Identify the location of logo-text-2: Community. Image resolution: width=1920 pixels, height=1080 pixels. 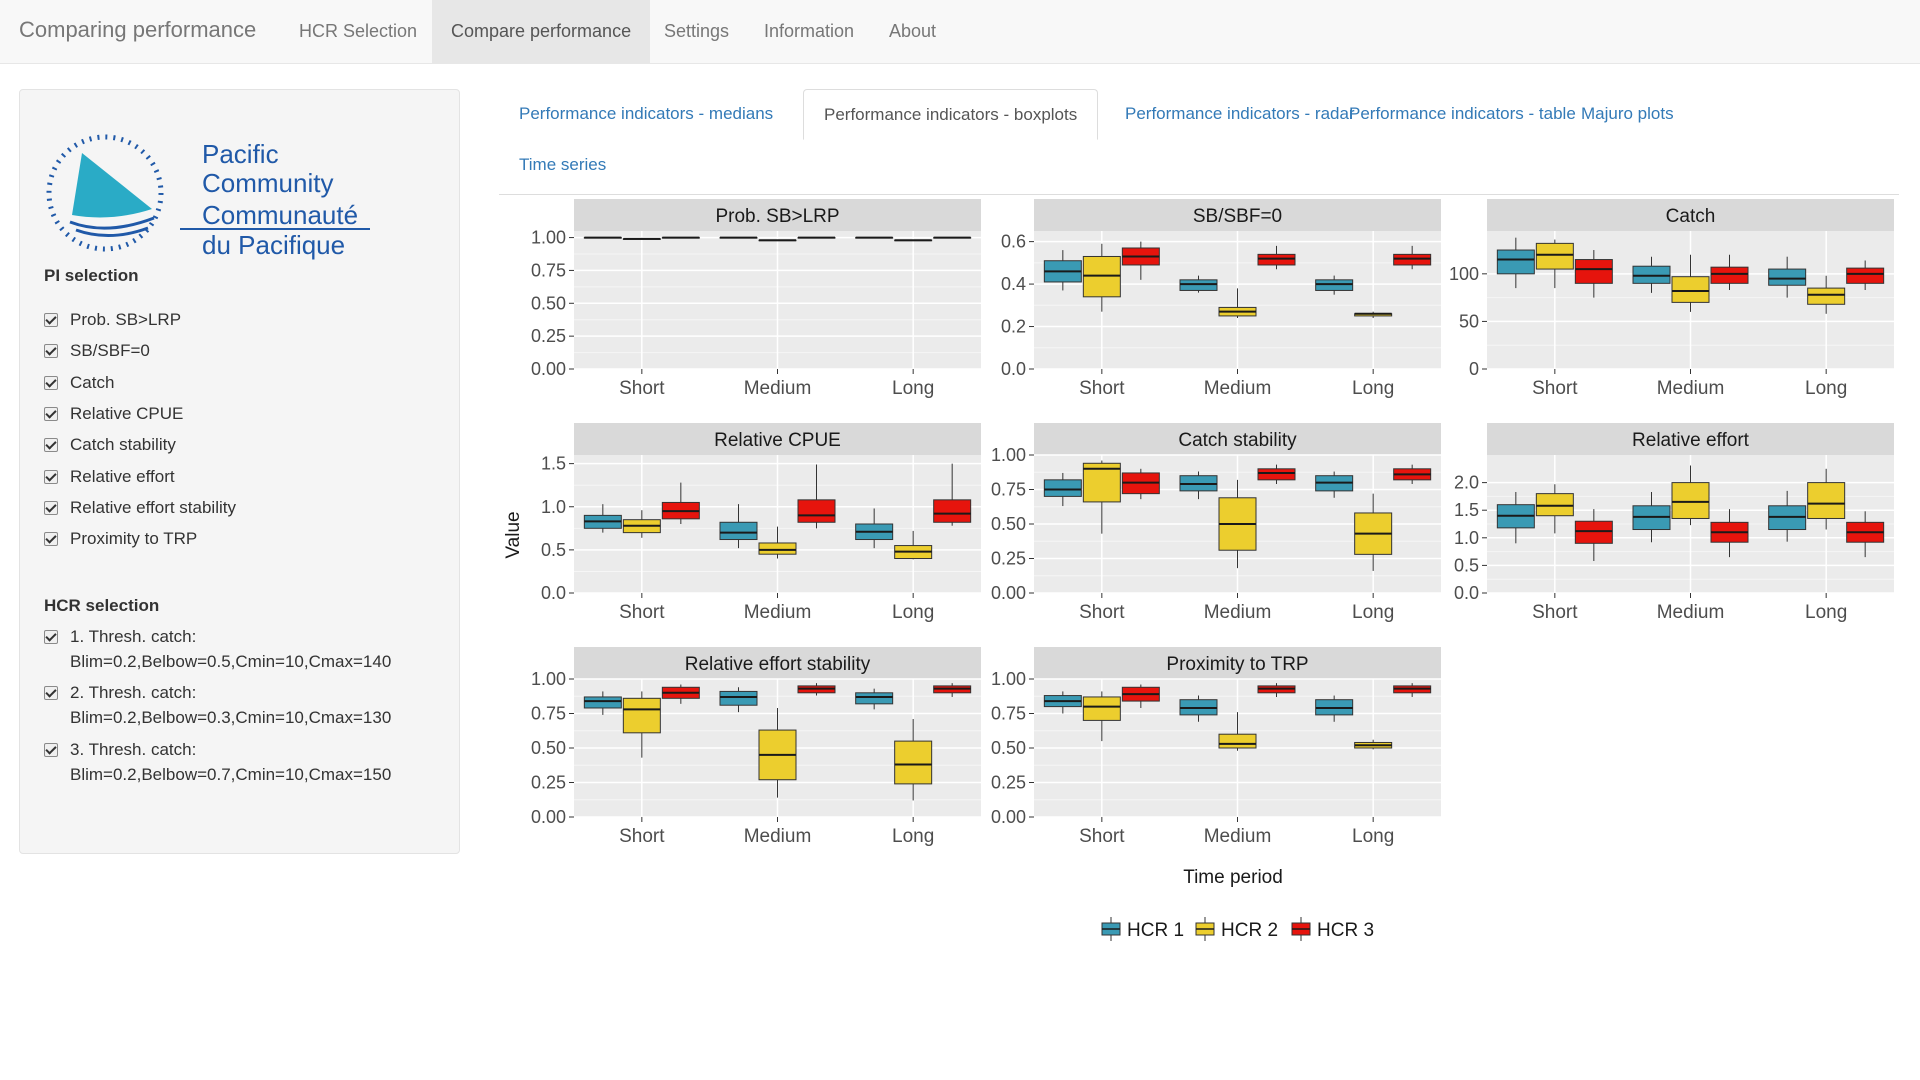
(267, 183).